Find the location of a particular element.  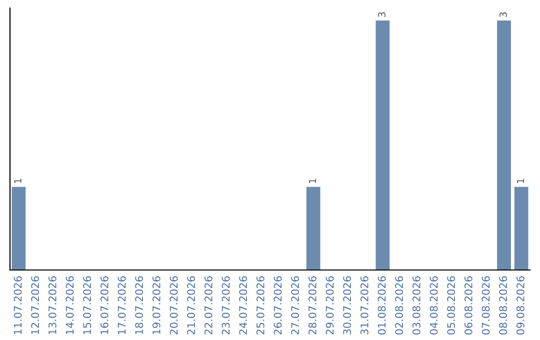

x-tick-label: 04.08.2026 is located at coordinates (434, 305).